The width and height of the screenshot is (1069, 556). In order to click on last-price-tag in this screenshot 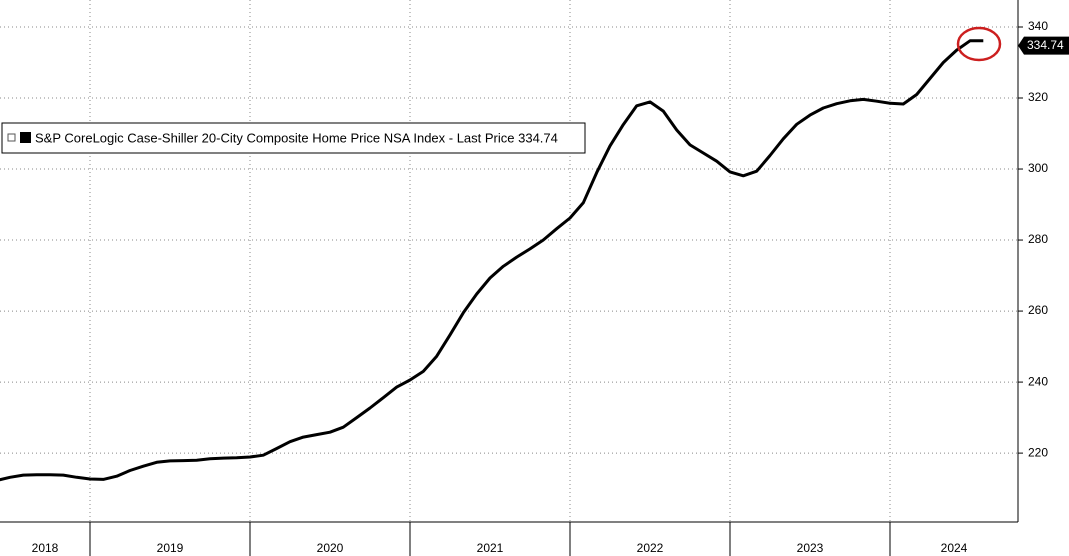, I will do `click(1043, 45)`.